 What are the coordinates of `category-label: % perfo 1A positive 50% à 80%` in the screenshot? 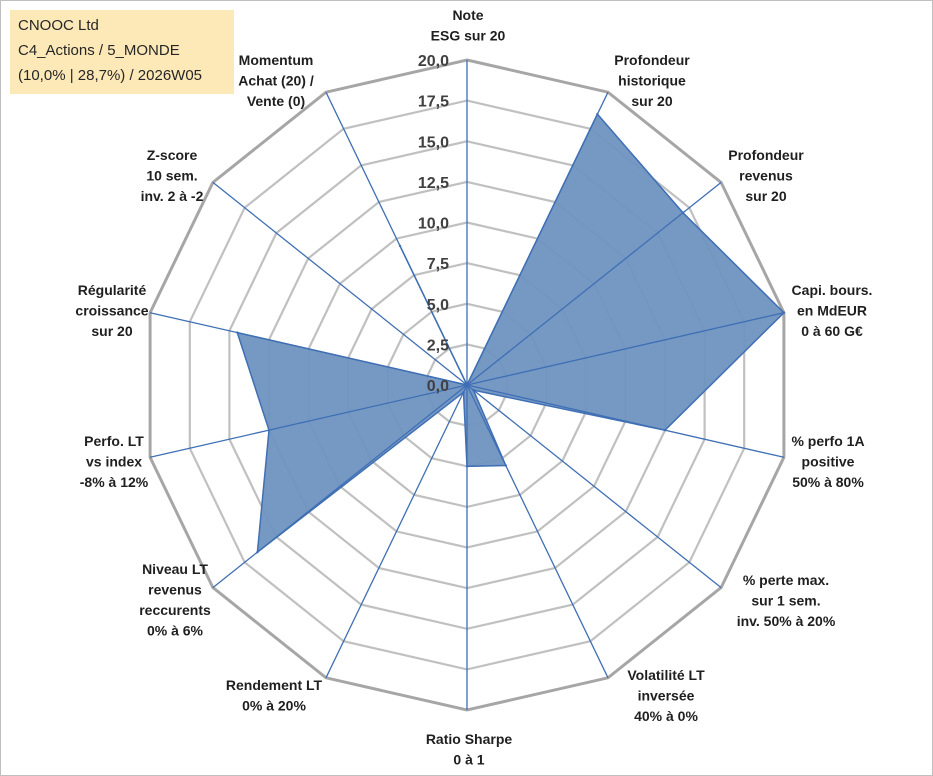 It's located at (827, 461).